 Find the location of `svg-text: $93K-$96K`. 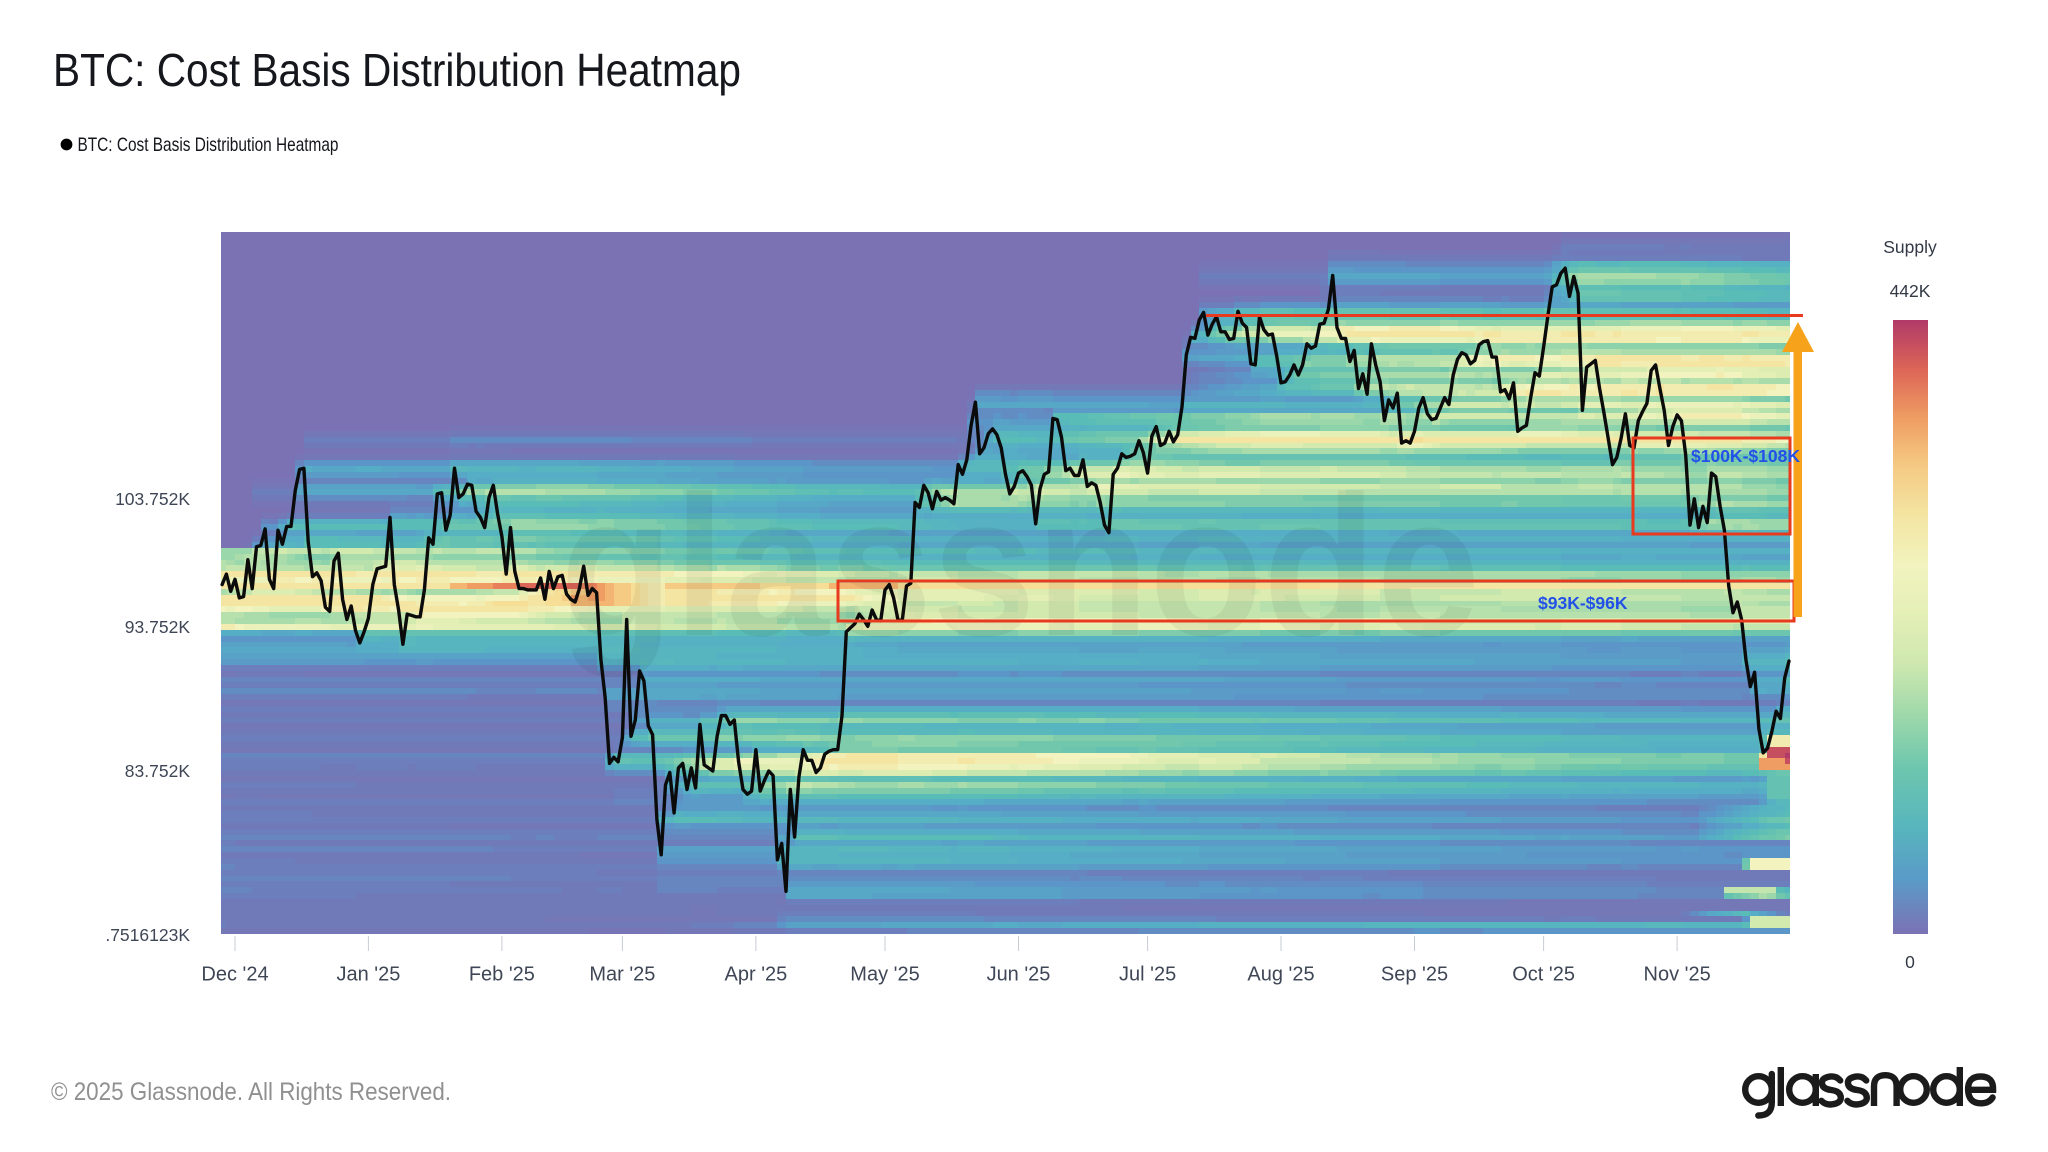

svg-text: $93K-$96K is located at coordinates (1583, 603).